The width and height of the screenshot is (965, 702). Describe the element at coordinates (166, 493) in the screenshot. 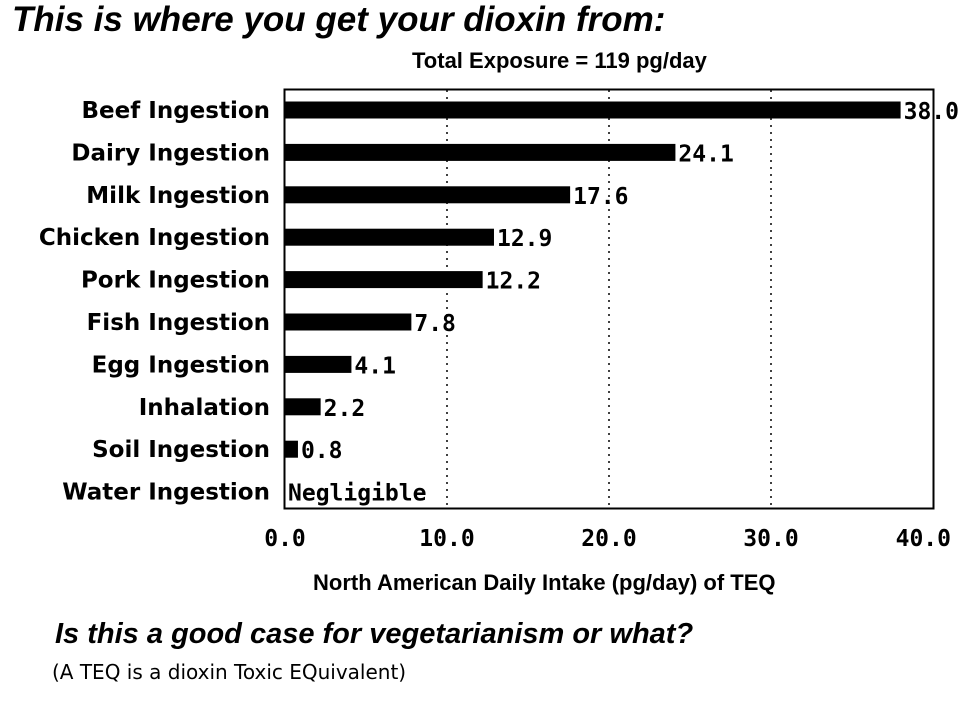

I see `category-label: Water Ingestion` at that location.